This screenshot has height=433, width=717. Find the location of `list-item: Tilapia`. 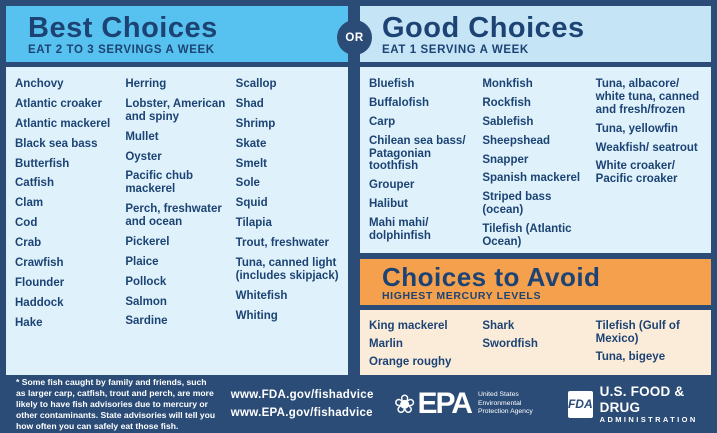

list-item: Tilapia is located at coordinates (253, 223).